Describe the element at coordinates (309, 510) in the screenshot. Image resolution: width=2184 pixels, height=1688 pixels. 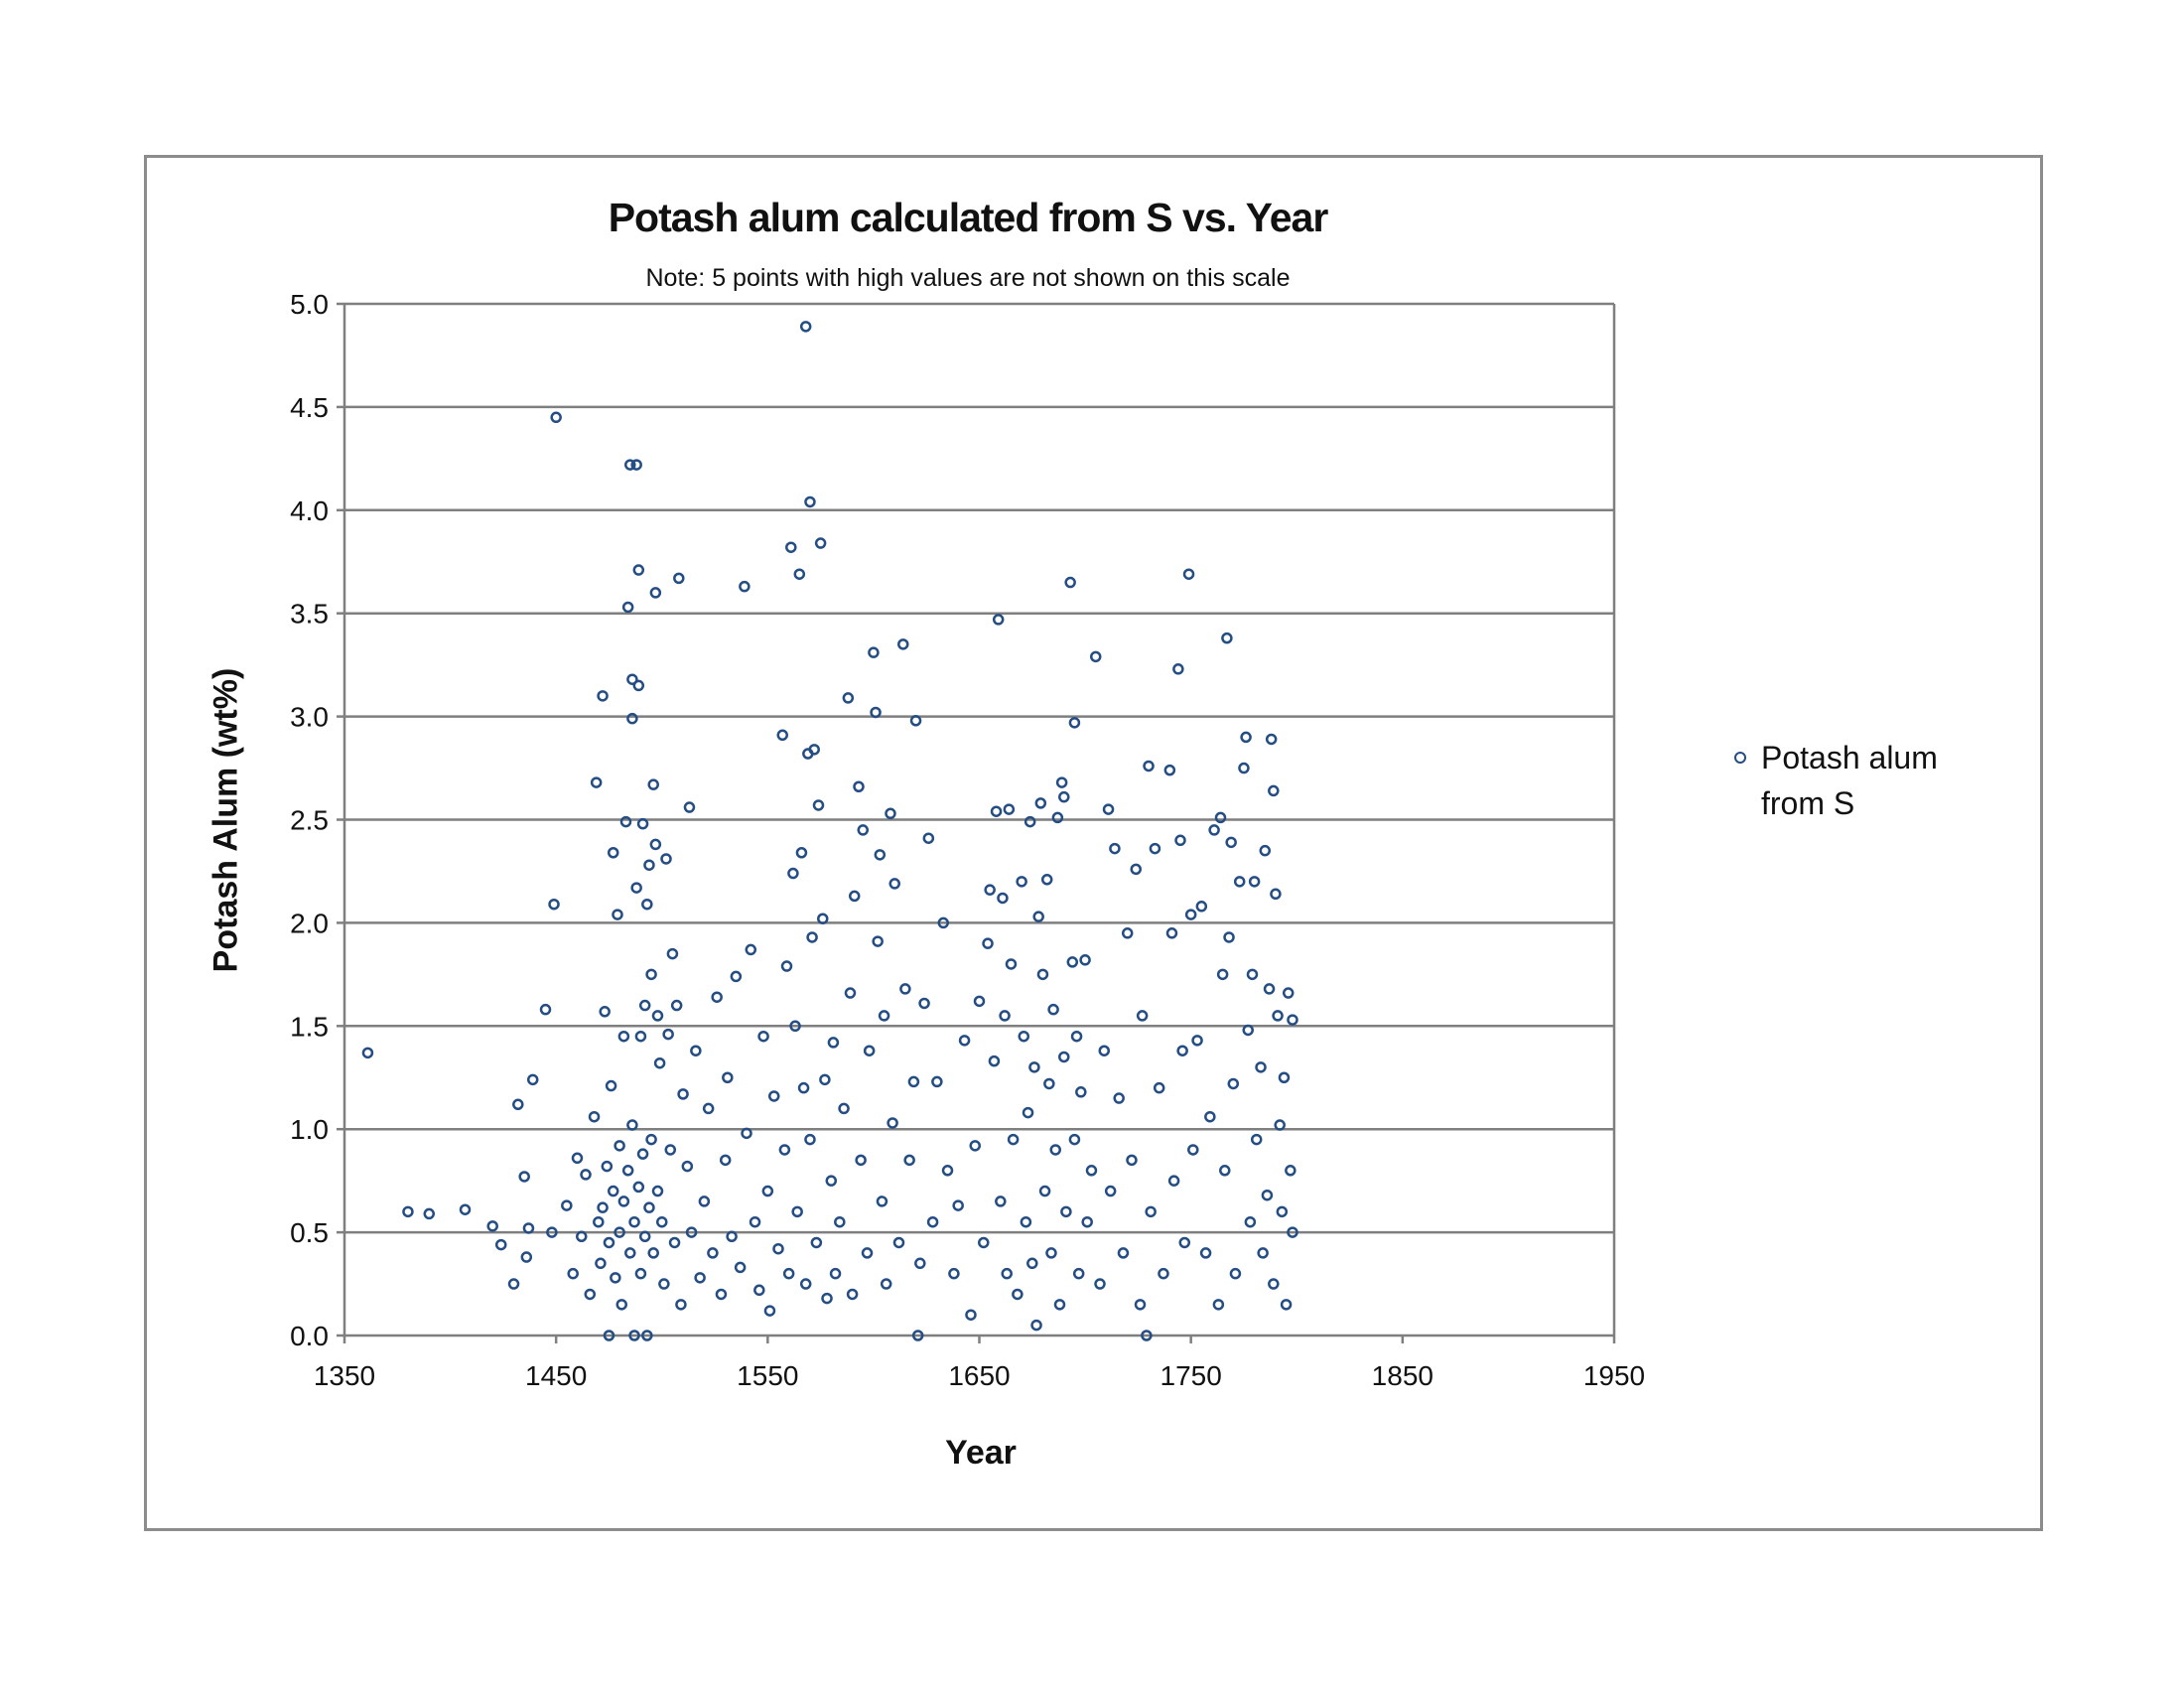
I see `y-tick-label: 4.0` at that location.